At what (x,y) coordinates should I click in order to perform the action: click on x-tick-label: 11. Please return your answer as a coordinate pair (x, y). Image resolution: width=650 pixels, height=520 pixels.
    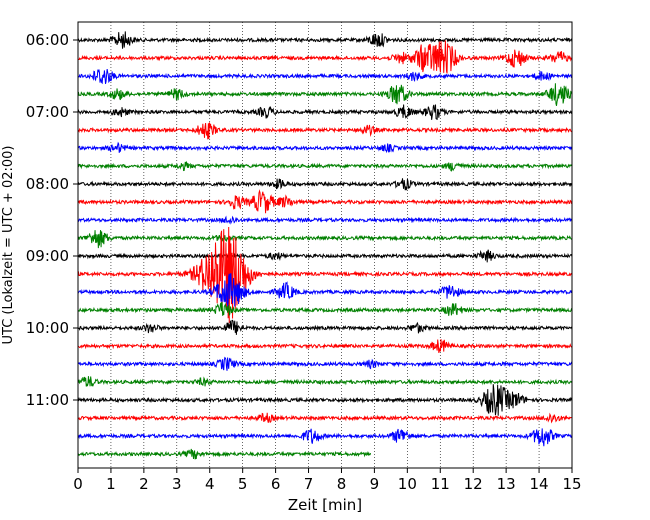
    Looking at the image, I should click on (440, 484).